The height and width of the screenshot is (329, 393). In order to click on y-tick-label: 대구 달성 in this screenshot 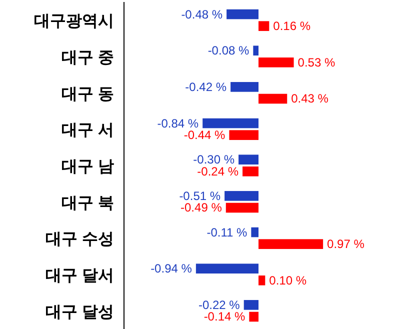, I will do `click(80, 312)`.